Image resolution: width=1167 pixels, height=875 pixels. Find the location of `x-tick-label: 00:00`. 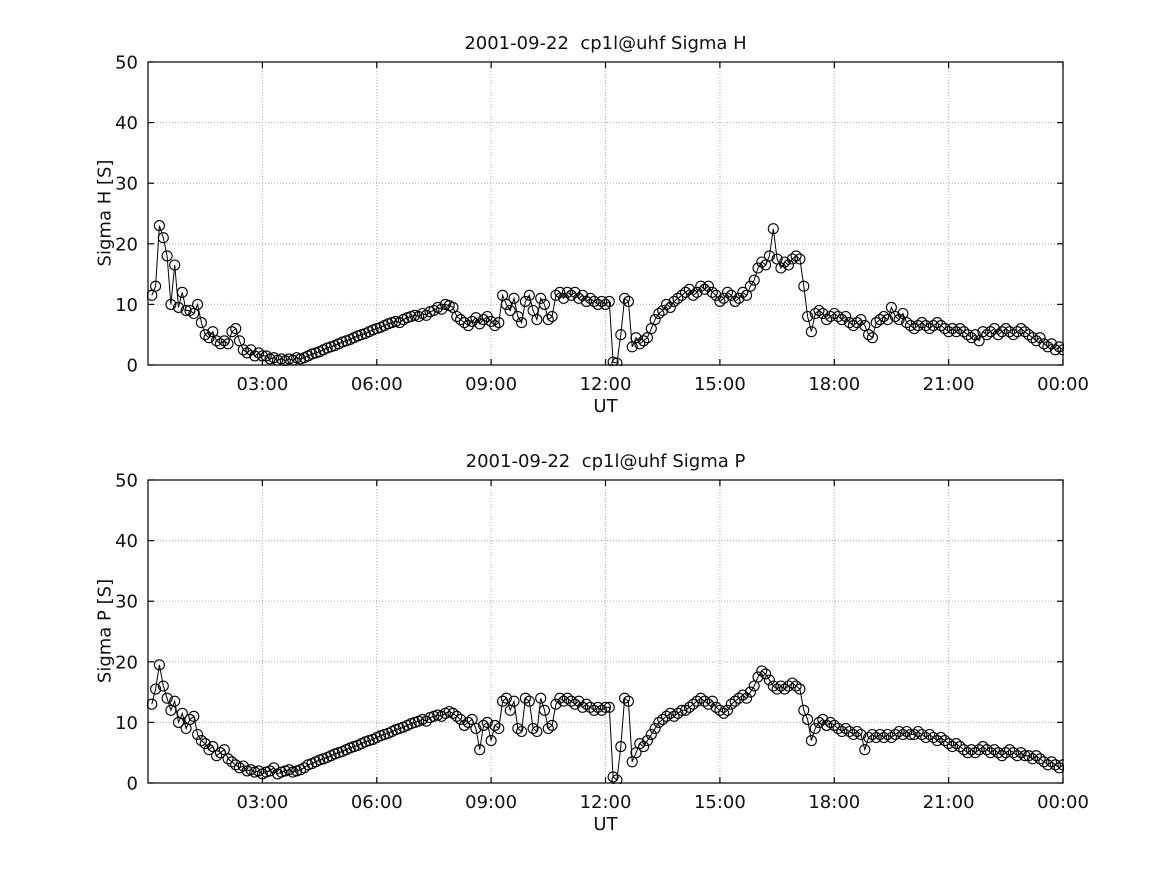

x-tick-label: 00:00 is located at coordinates (1063, 802).